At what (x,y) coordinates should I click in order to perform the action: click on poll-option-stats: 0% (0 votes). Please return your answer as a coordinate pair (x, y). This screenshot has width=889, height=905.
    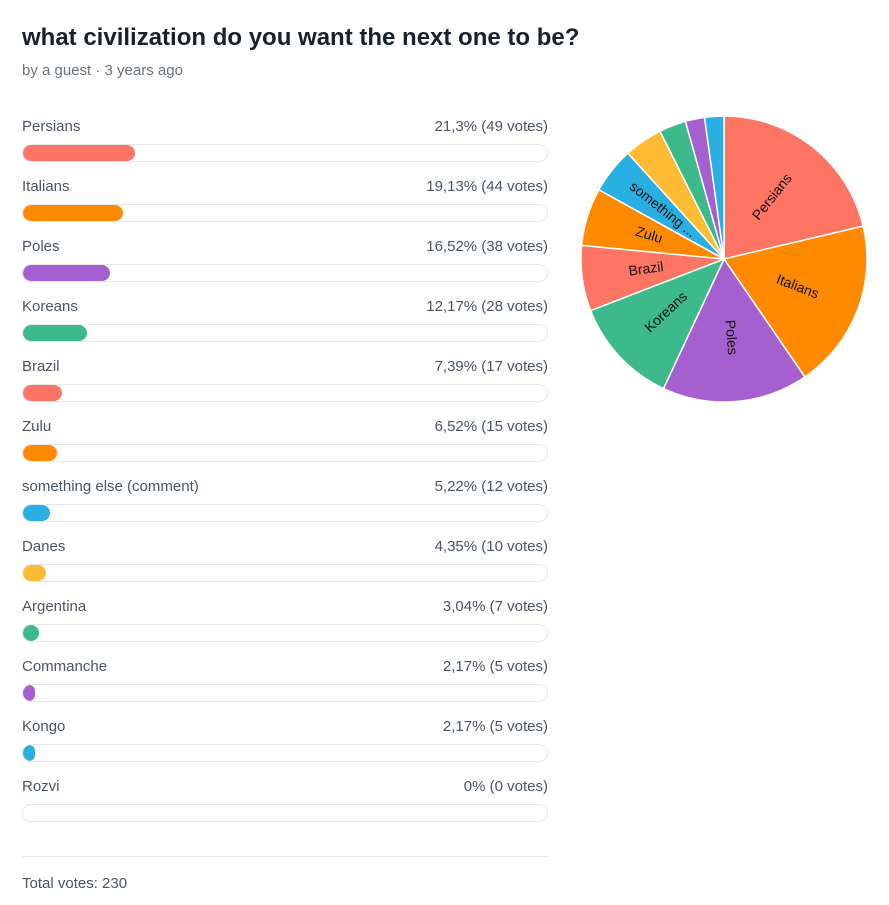
    Looking at the image, I should click on (506, 786).